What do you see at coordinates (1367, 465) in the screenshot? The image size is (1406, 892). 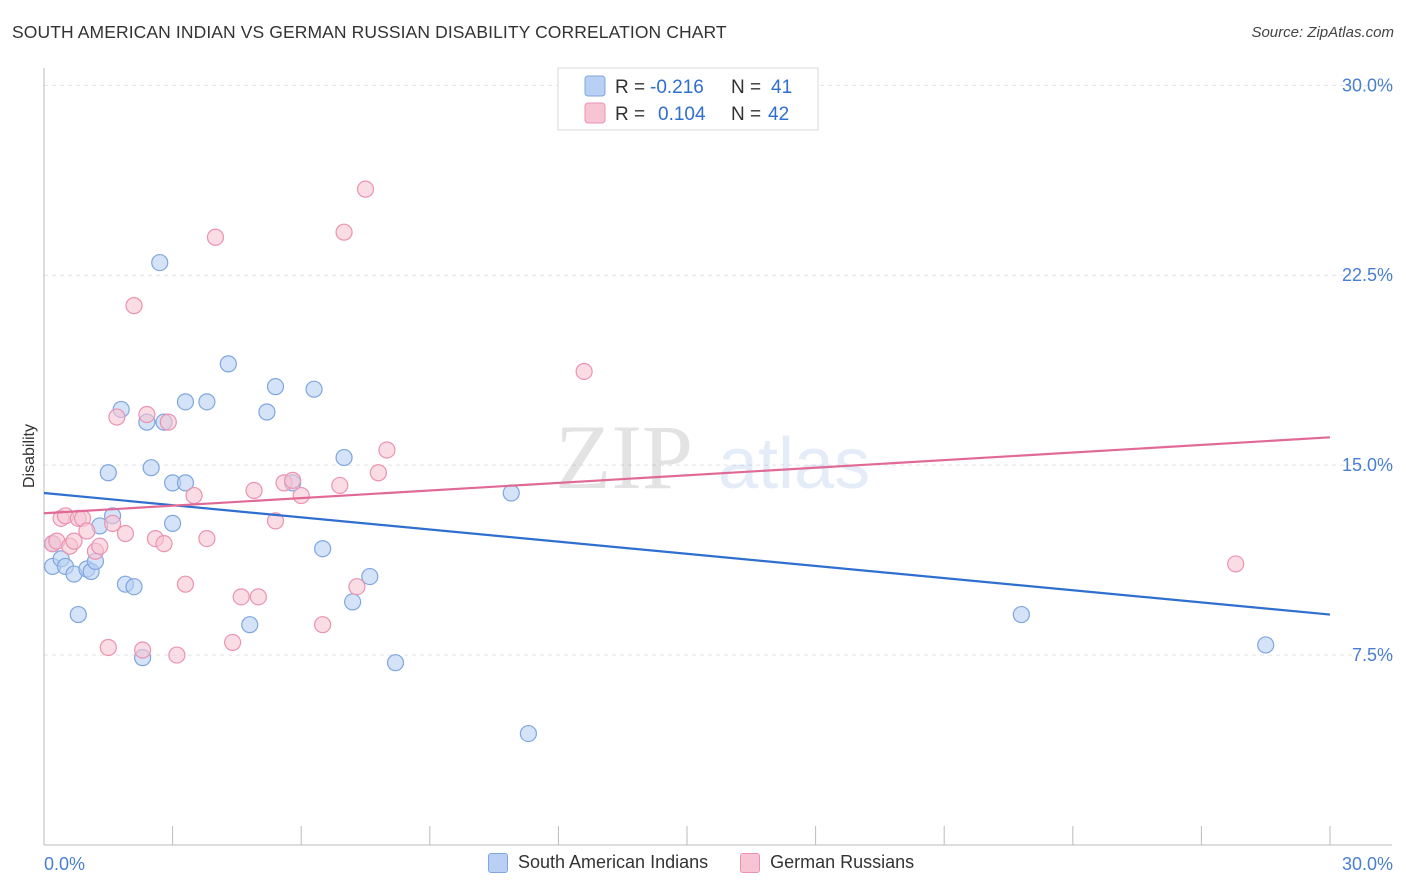 I see `y-tick-label-1: 15.0%` at bounding box center [1367, 465].